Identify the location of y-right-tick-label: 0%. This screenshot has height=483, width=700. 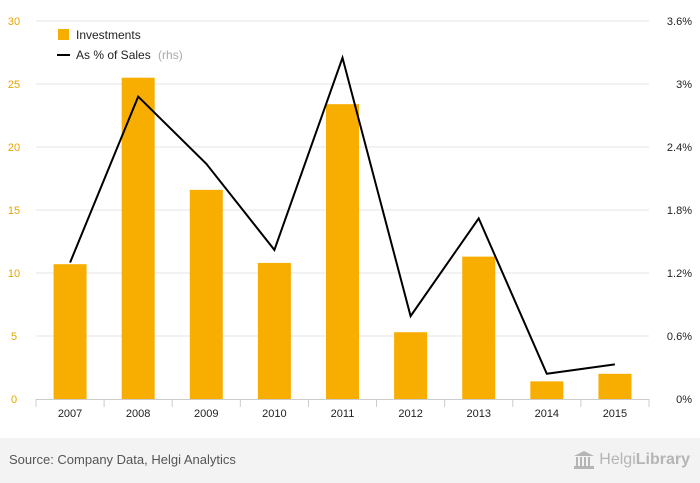
(684, 400).